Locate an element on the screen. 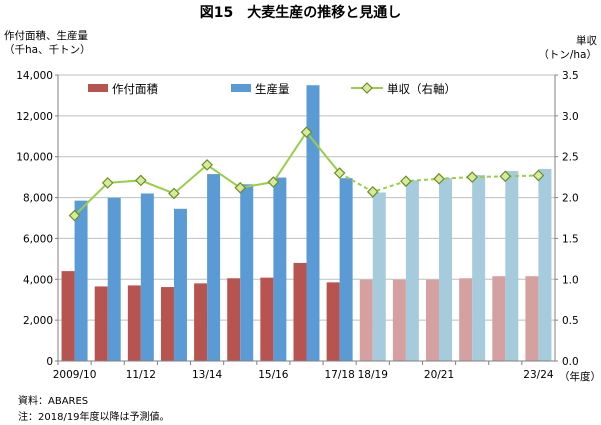 This screenshot has width=601, height=425. chart-title: 図15 大麦生産の推移と見通し is located at coordinates (300, 13).